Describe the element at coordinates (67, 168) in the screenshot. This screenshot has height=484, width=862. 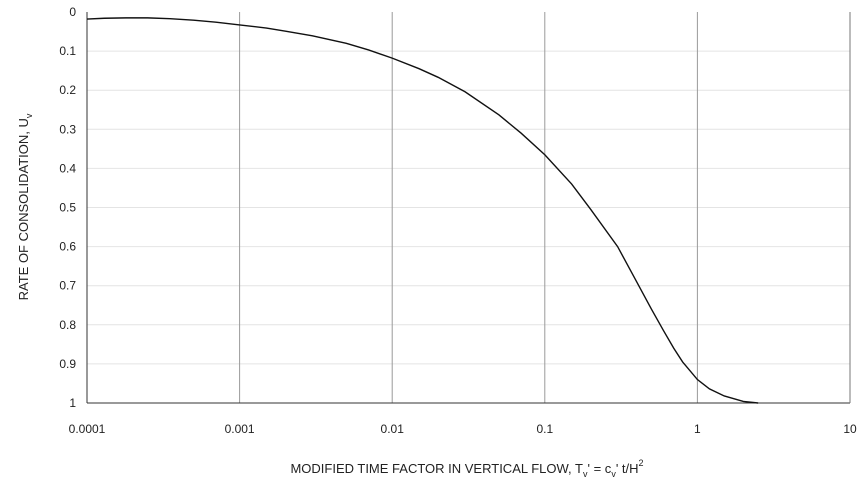
I see `y-tick-label: 0.4` at that location.